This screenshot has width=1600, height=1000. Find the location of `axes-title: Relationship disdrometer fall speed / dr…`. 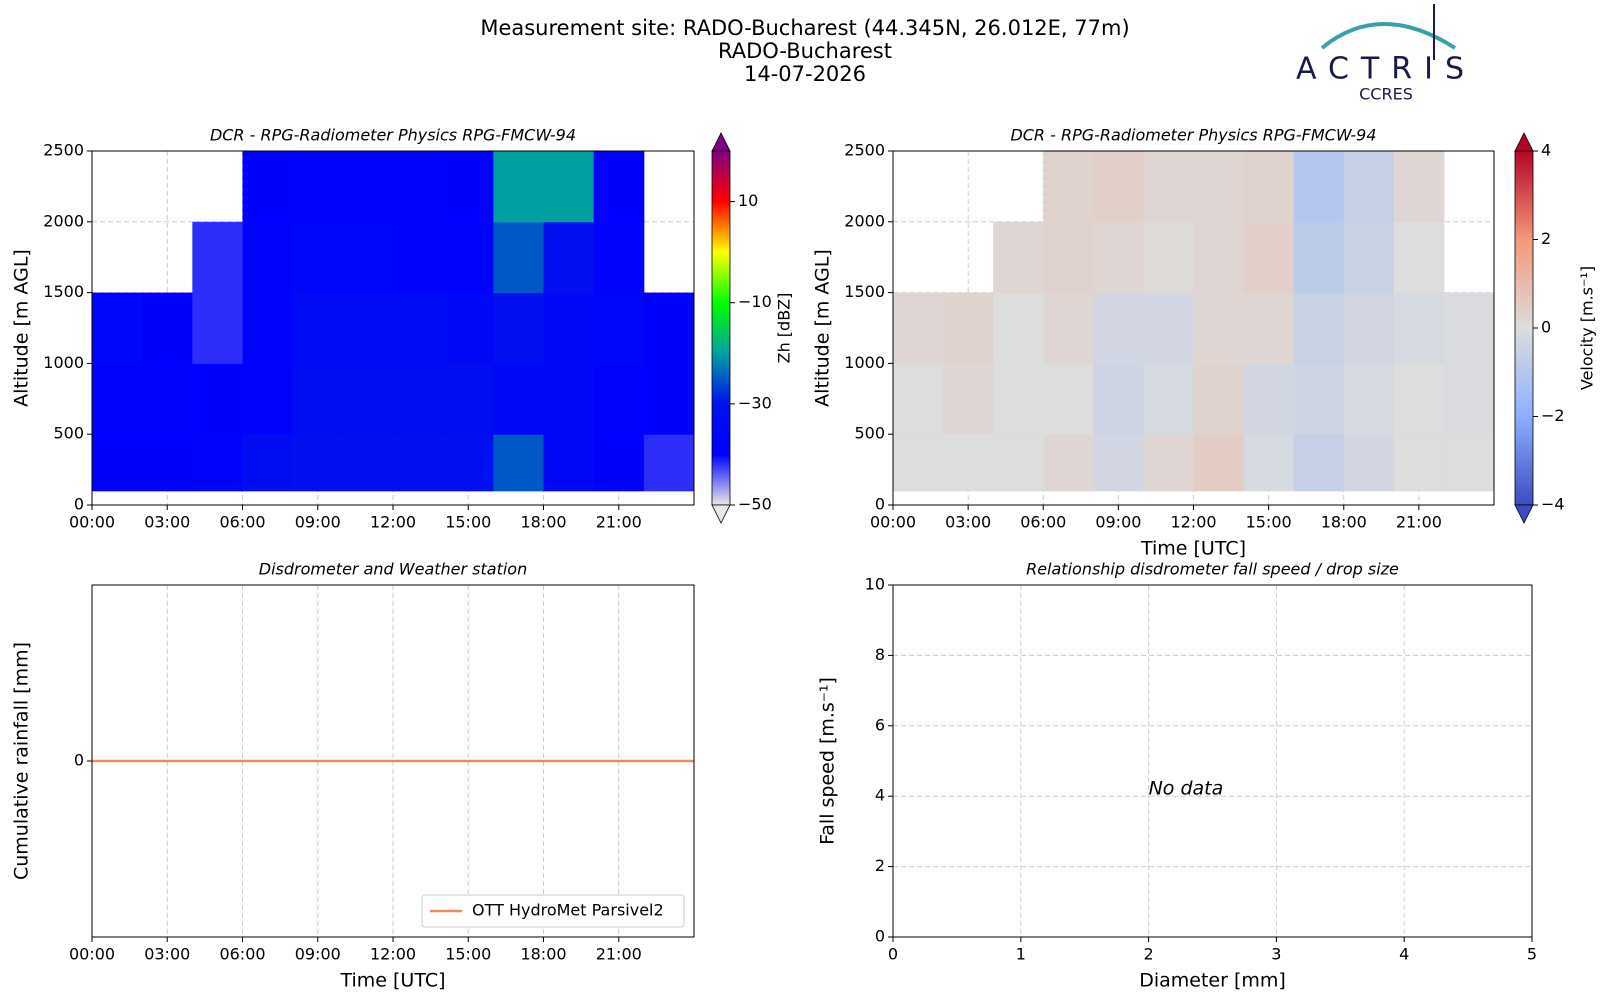

axes-title: Relationship disdrometer fall speed / dr… is located at coordinates (1212, 569).